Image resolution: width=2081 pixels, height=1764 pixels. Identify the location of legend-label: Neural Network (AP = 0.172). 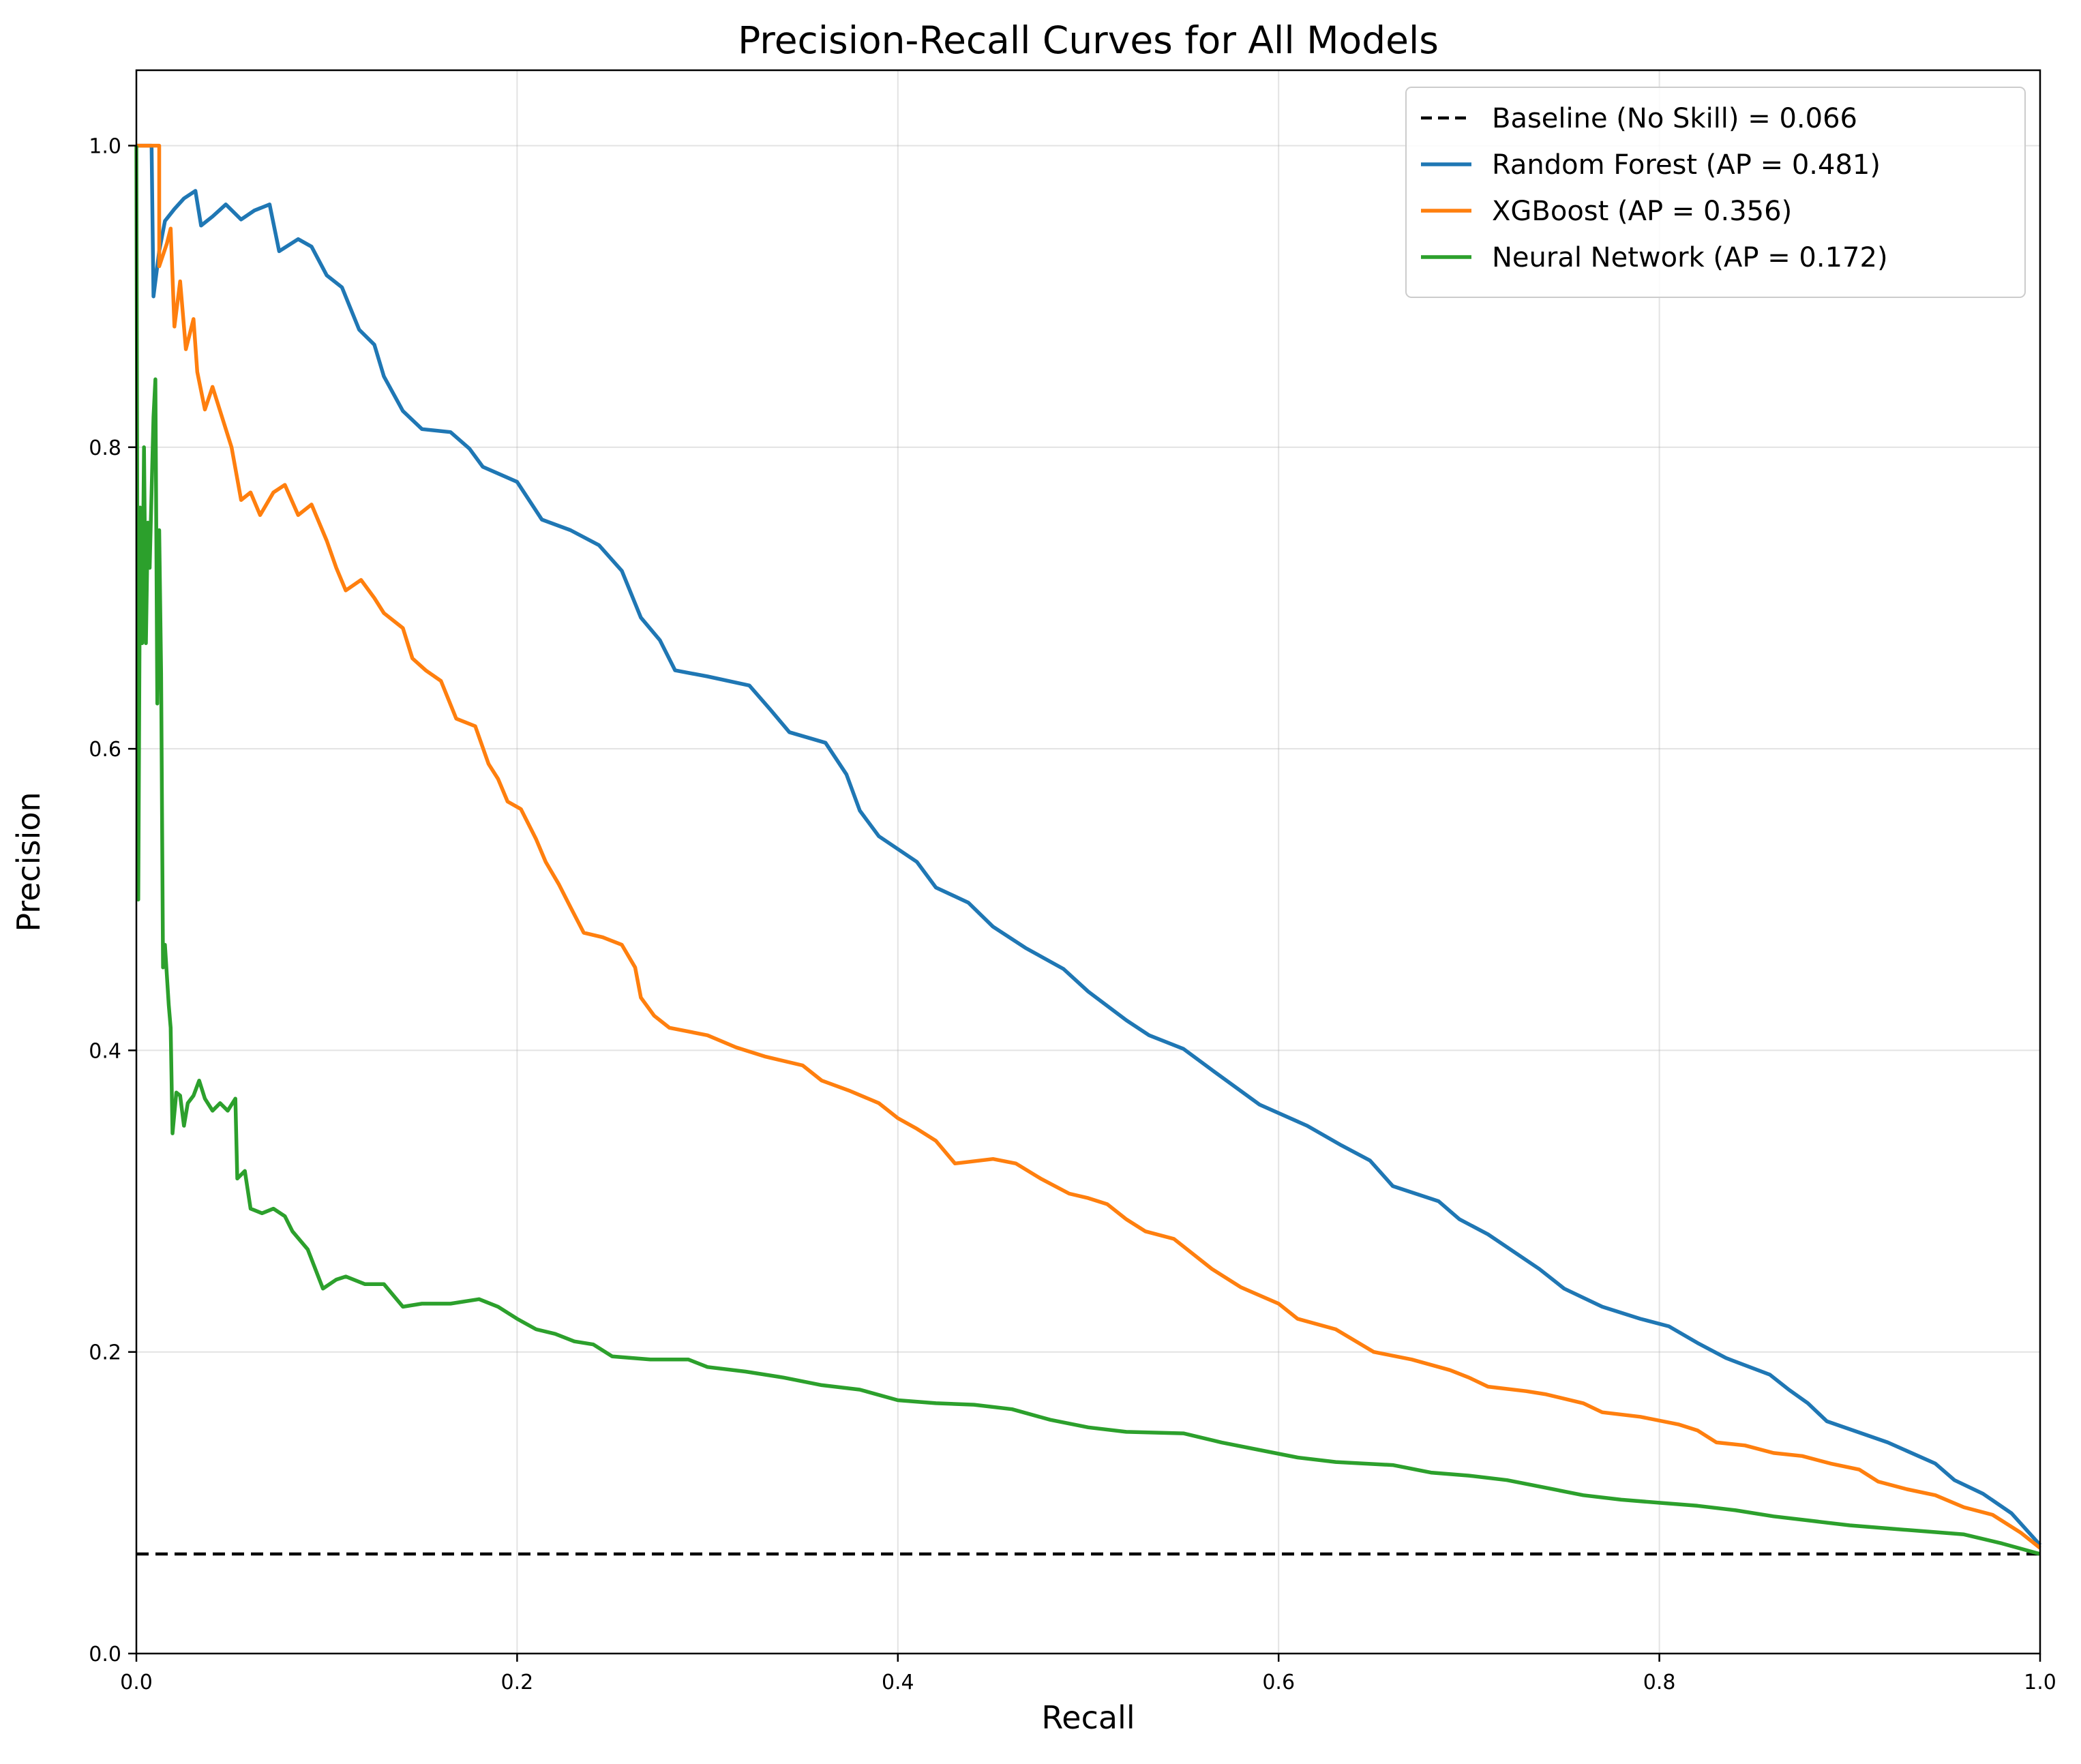
(1690, 257).